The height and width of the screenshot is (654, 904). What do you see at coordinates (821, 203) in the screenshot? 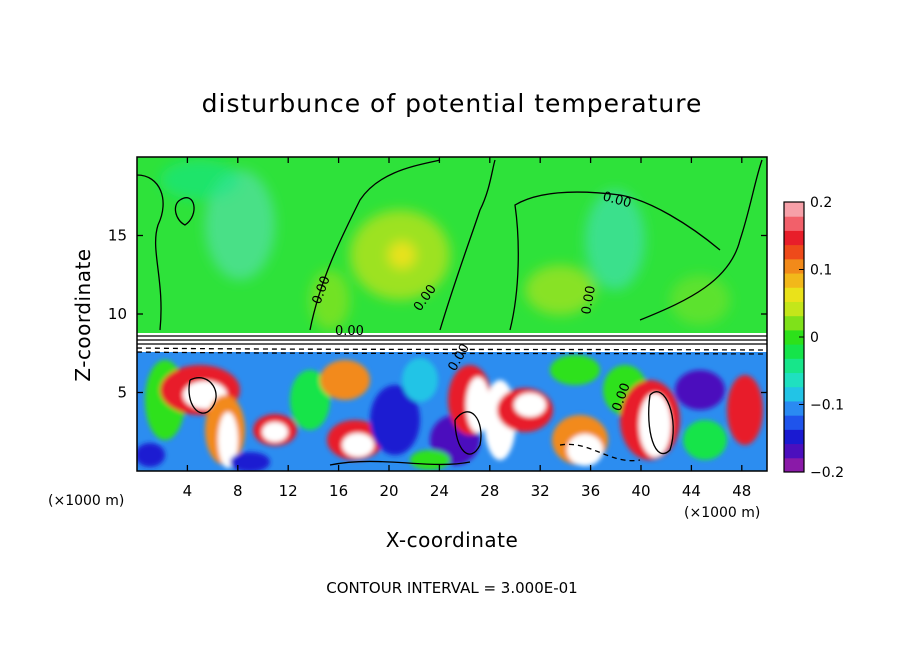
I see `colorbar-tick-label: 0.2` at bounding box center [821, 203].